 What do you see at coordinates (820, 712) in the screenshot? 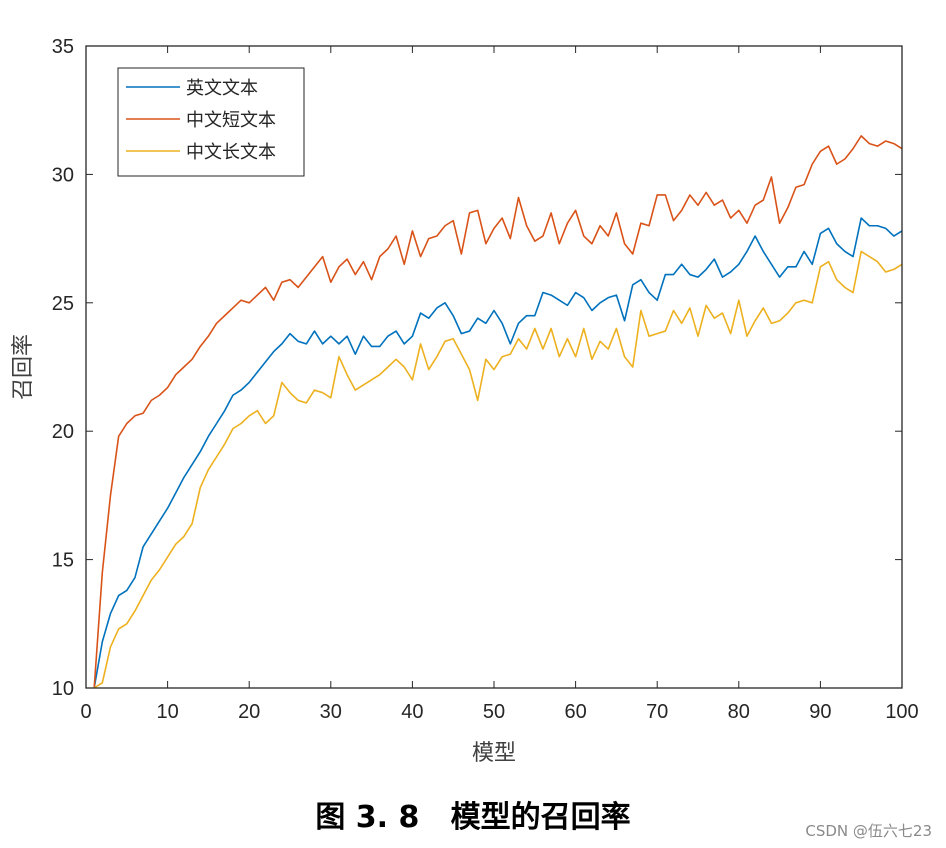
I see `x-tick-label: 90` at bounding box center [820, 712].